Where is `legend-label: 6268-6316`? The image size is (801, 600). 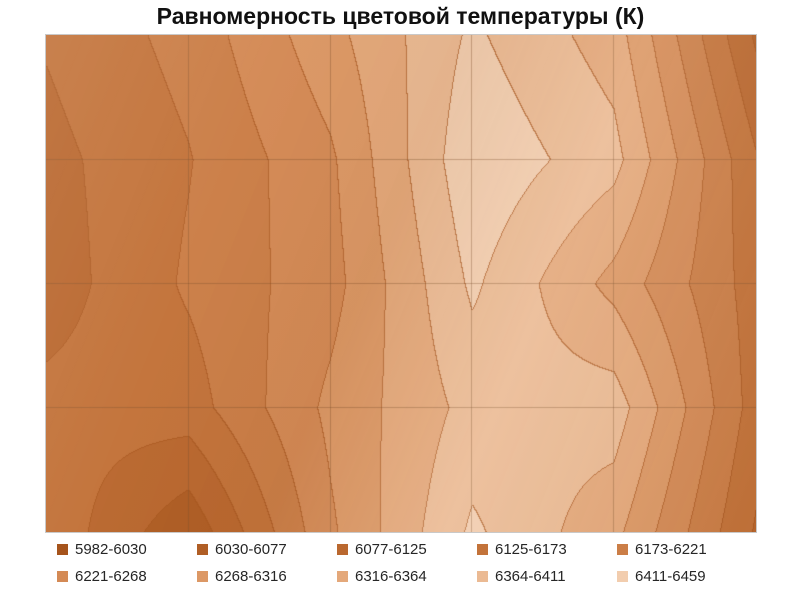 legend-label: 6268-6316 is located at coordinates (251, 576).